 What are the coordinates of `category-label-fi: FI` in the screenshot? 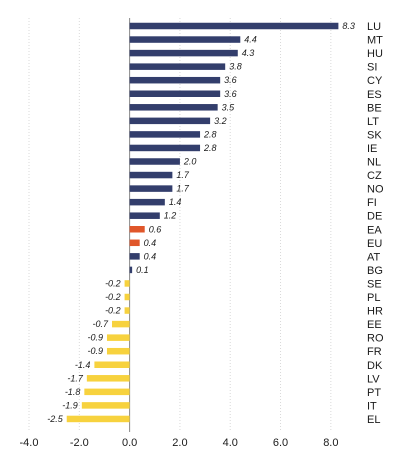 It's located at (372, 203).